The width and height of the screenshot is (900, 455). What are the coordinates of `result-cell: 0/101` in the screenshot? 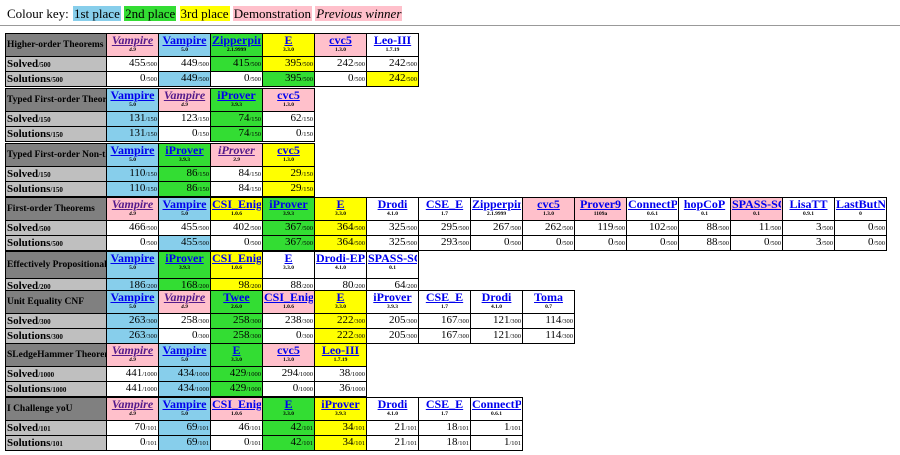 It's located at (236, 443).